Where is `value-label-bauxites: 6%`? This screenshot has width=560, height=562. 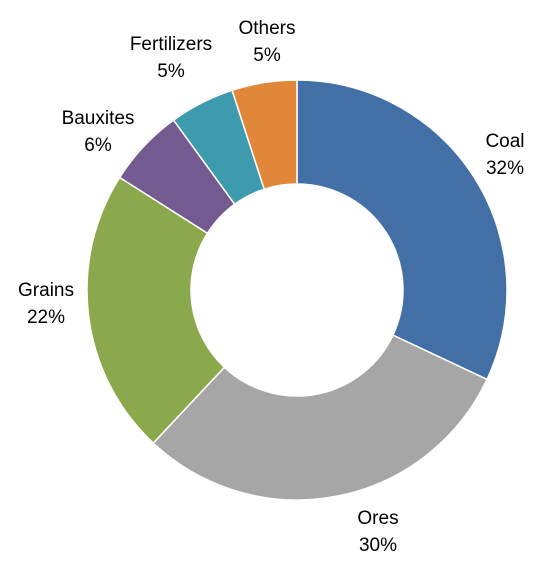 value-label-bauxites: 6% is located at coordinates (98, 145).